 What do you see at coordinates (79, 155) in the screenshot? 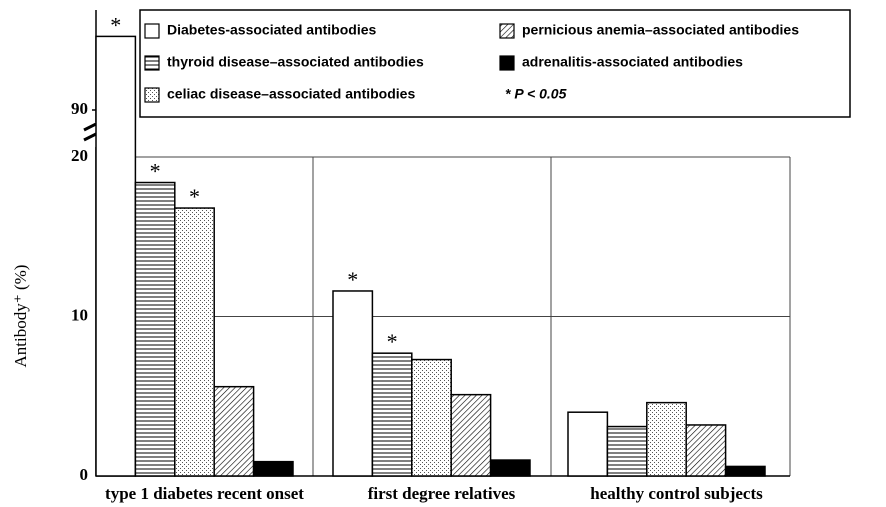
I see `y-tick-label: 20` at bounding box center [79, 155].